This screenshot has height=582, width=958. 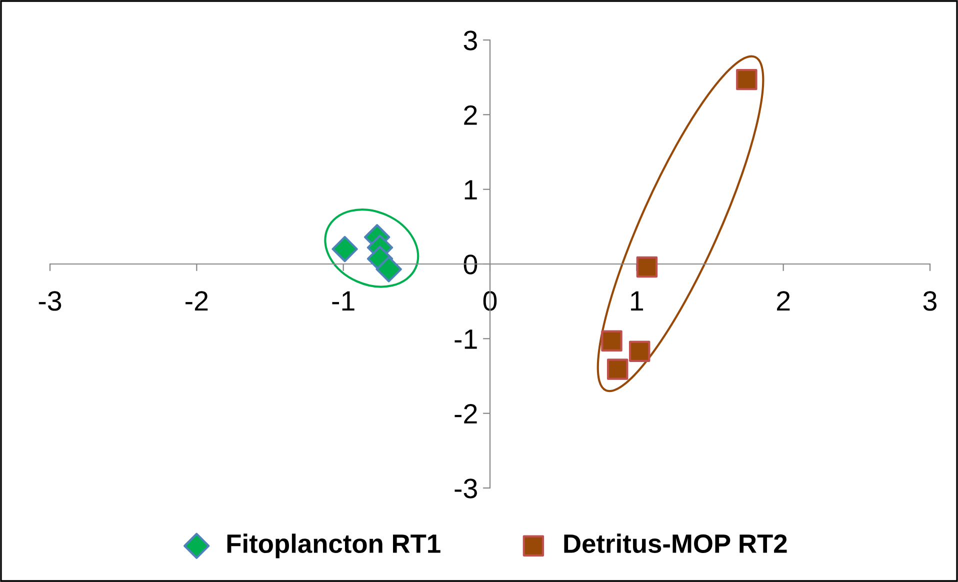 I want to click on x-tick-label: 2, so click(x=783, y=301).